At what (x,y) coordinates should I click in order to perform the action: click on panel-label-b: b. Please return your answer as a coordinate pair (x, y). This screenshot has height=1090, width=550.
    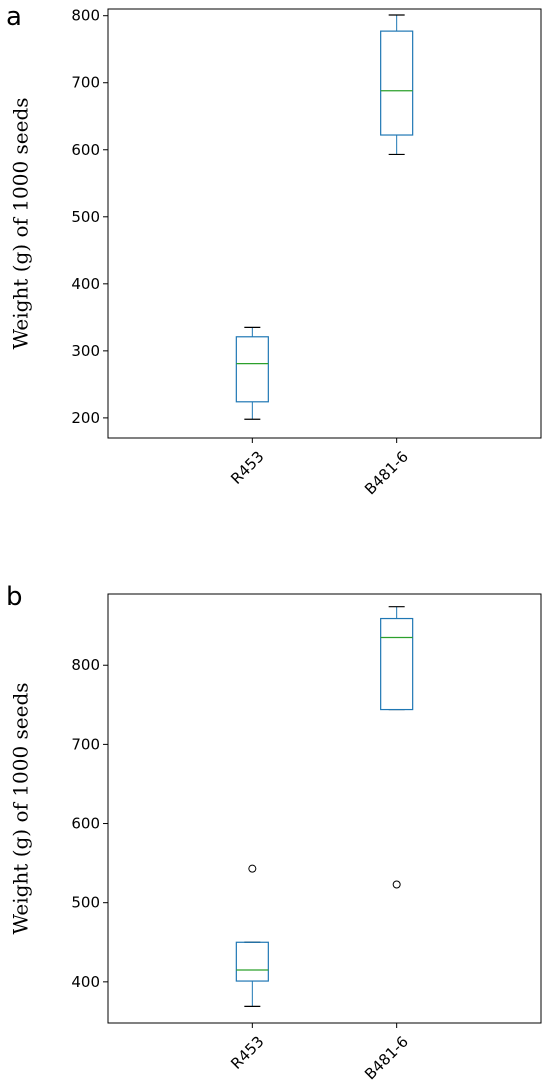
    Looking at the image, I should click on (14, 597).